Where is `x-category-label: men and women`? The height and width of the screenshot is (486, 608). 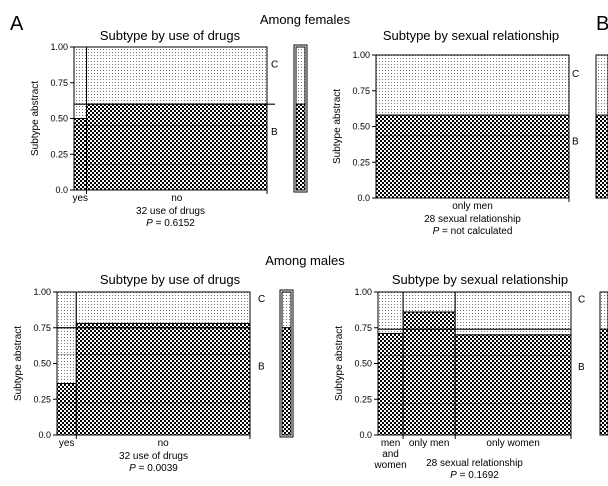
x-category-label: men and women is located at coordinates (389, 454).